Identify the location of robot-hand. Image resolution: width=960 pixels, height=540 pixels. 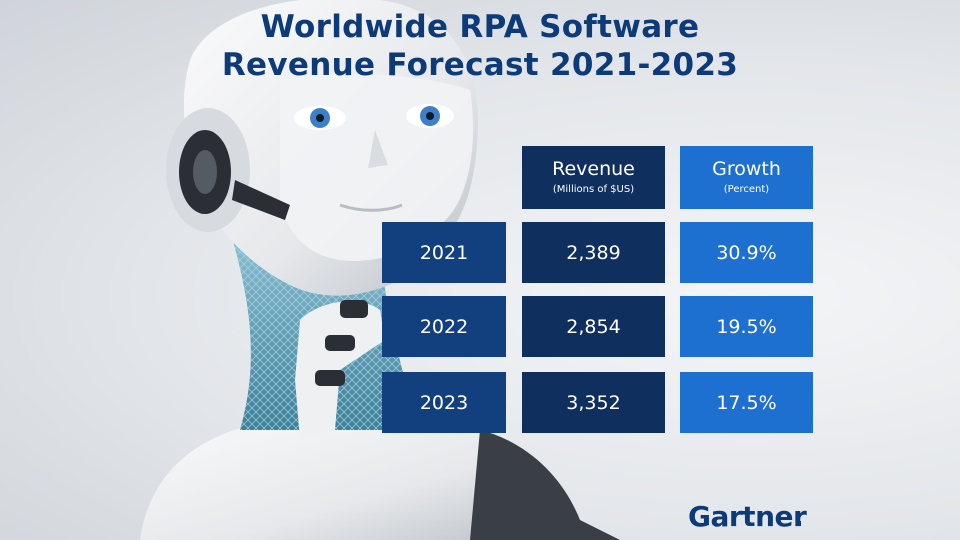
(340, 370).